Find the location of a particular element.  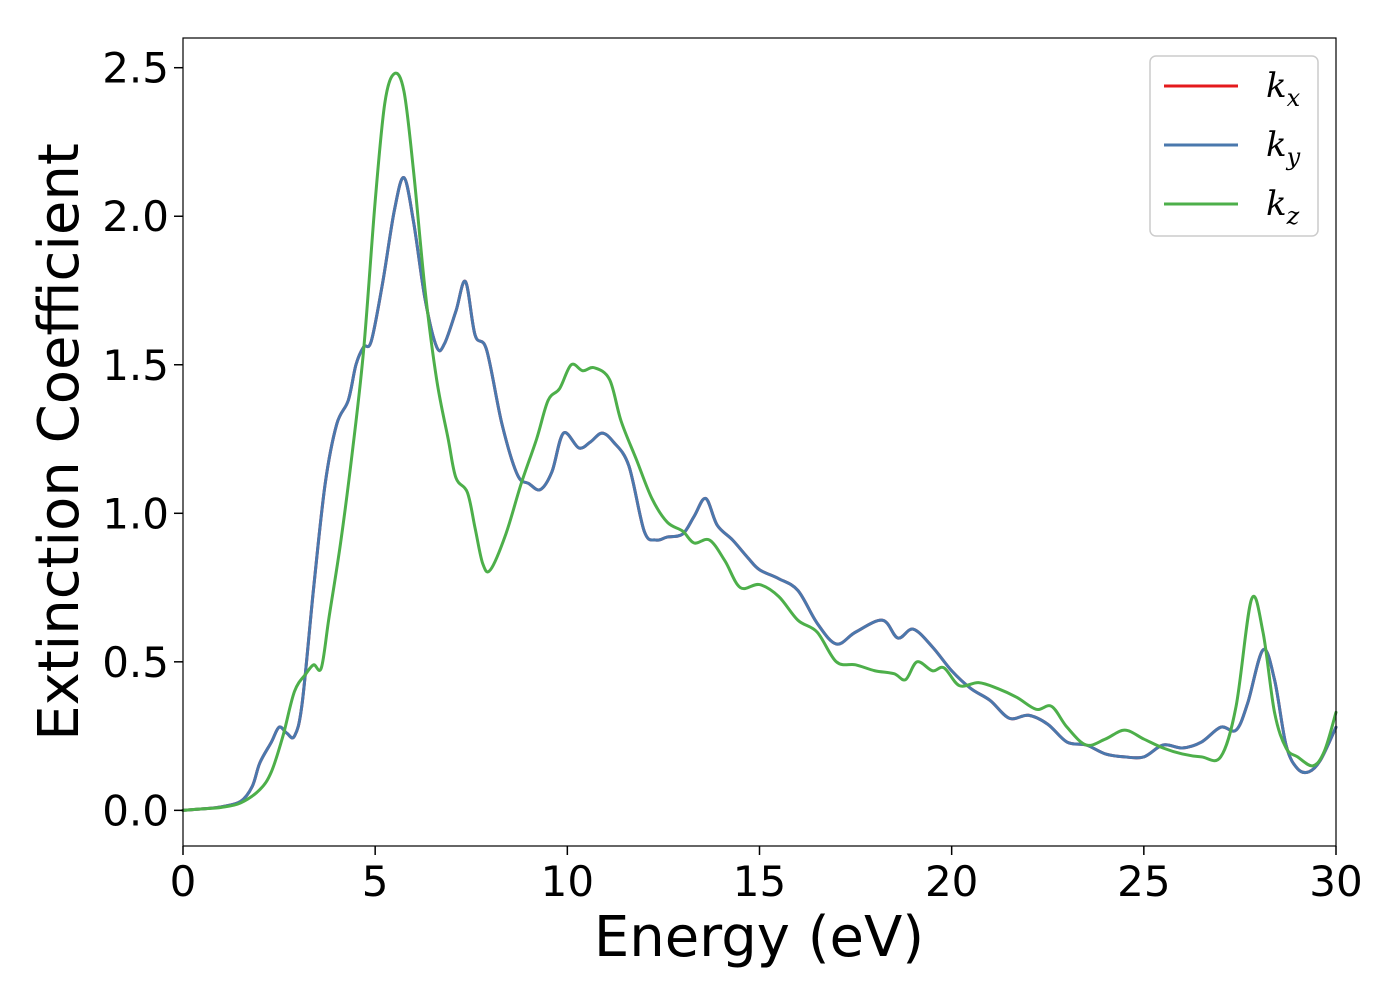

y-tick-label: 0.5 is located at coordinates (135, 662).